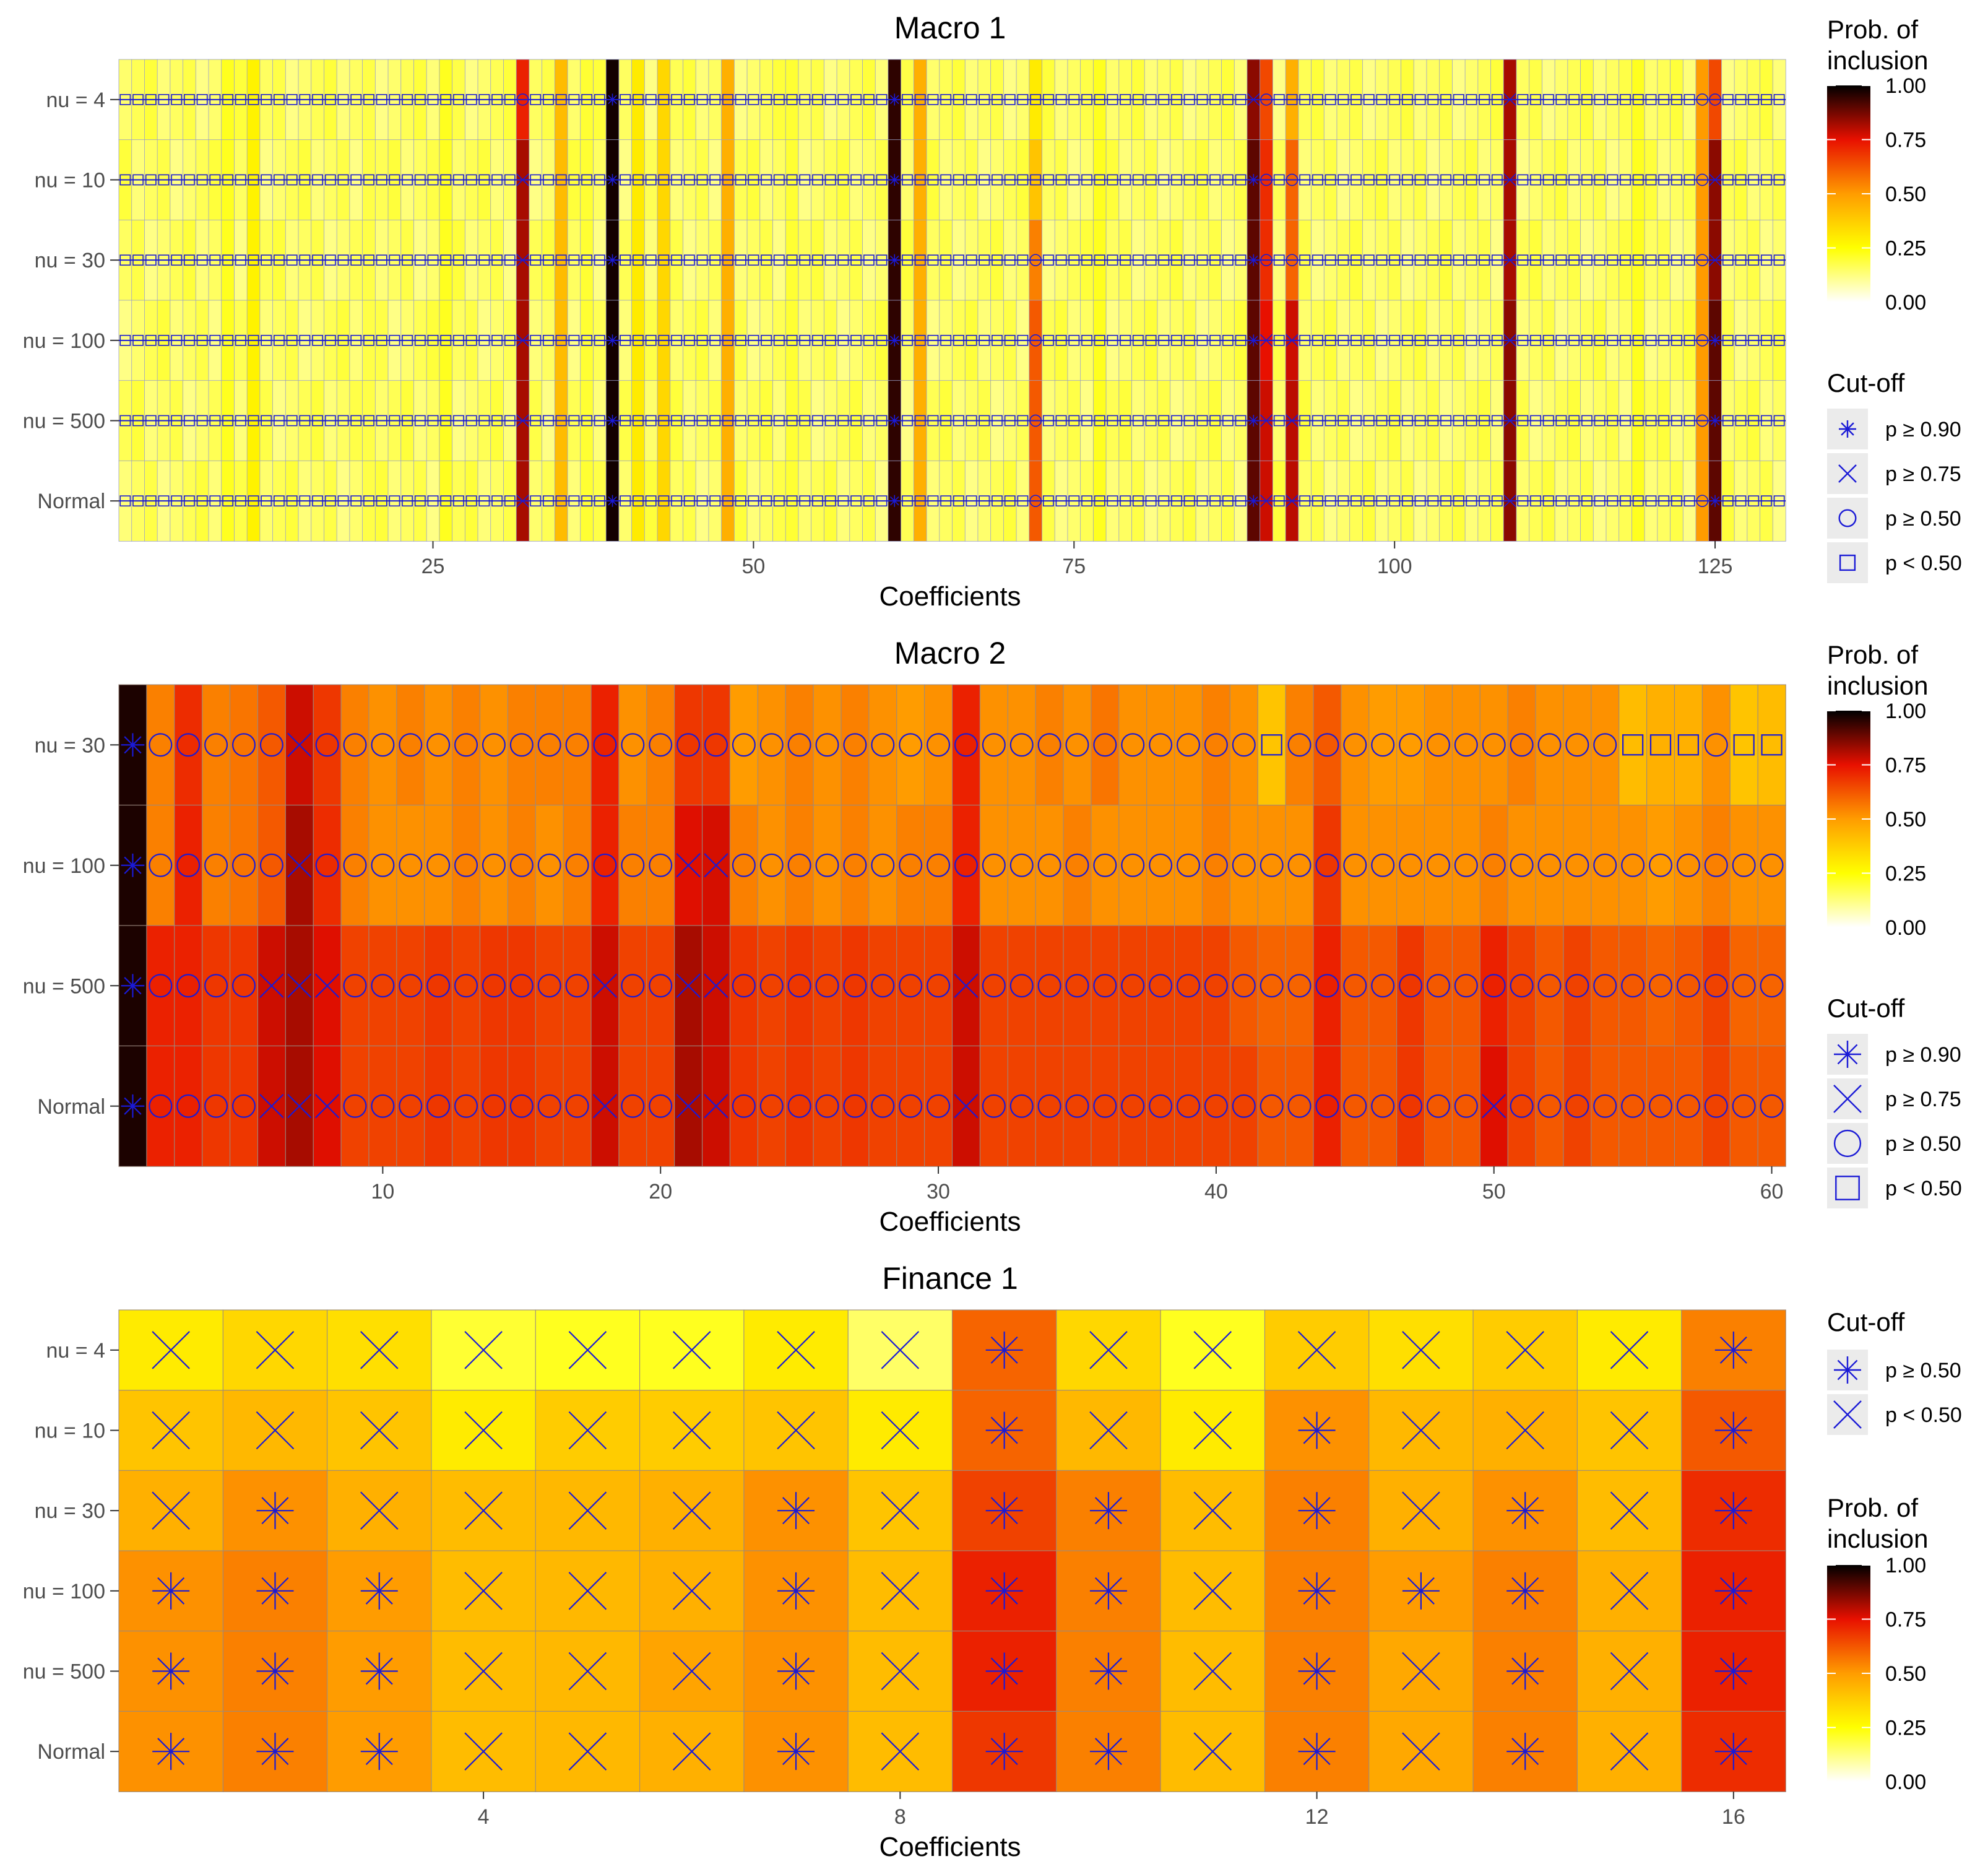 The width and height of the screenshot is (1988, 1864). What do you see at coordinates (950, 653) in the screenshot?
I see `panel-title: Macro 2` at bounding box center [950, 653].